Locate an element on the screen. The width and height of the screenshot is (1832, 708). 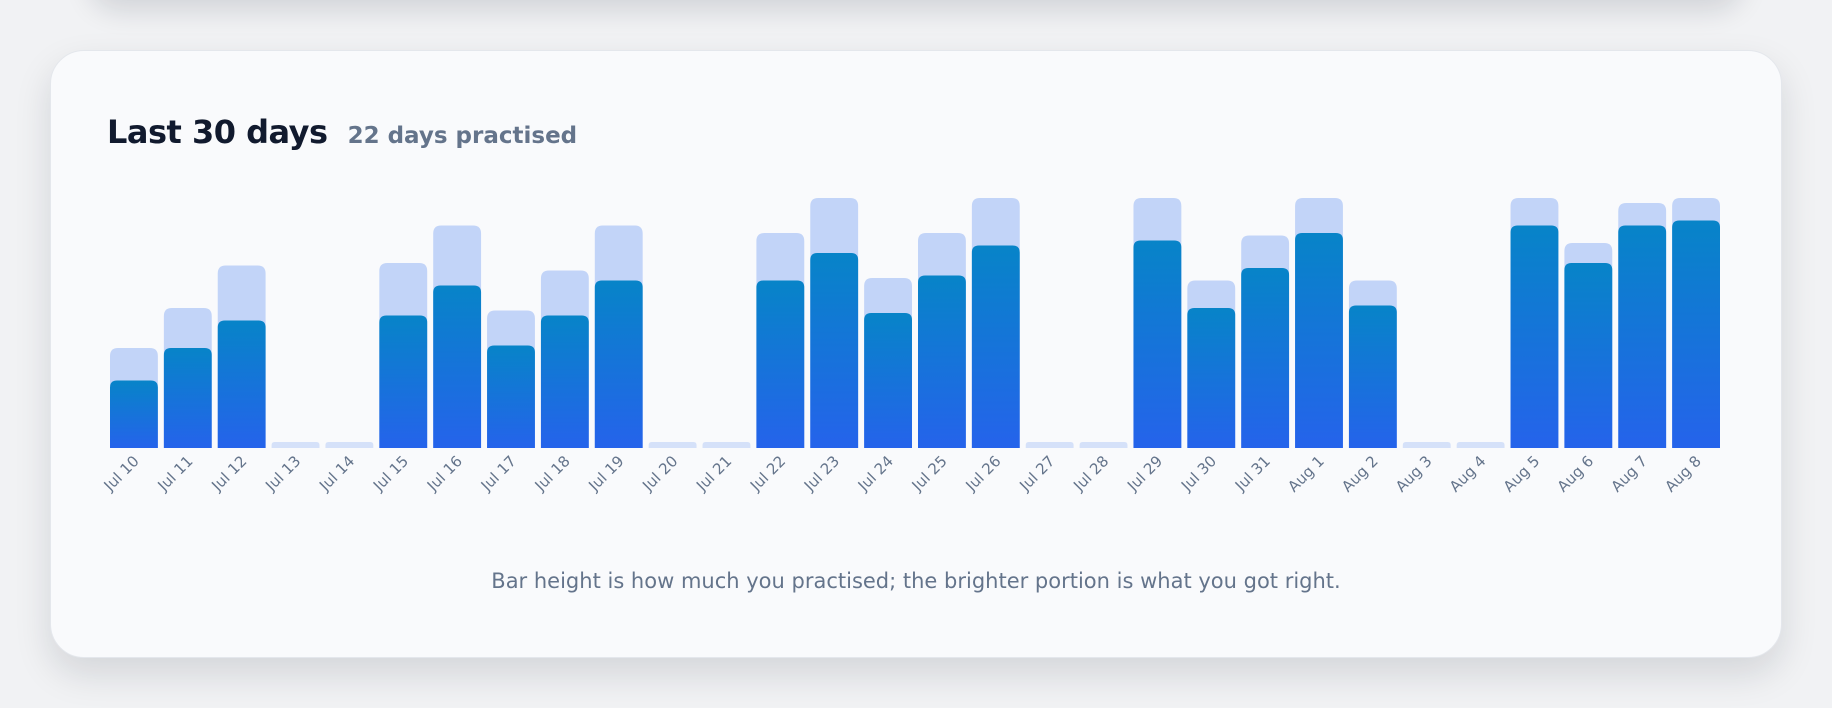
tick-label-jul-17: Jul 17 is located at coordinates (498, 473).